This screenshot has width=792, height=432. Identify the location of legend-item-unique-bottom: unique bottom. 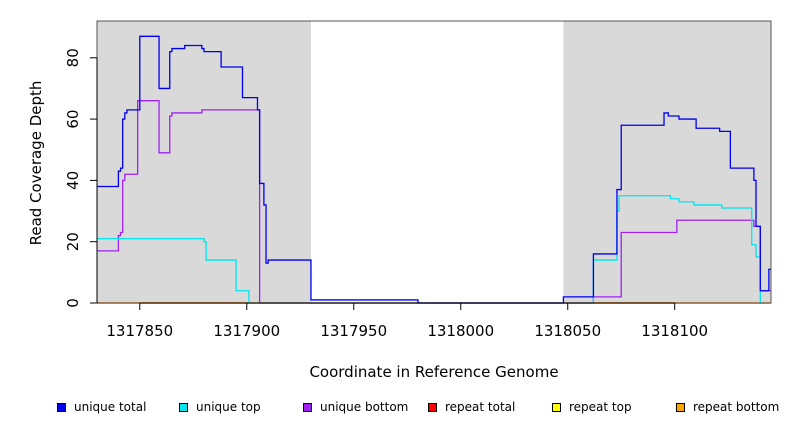
(355, 407).